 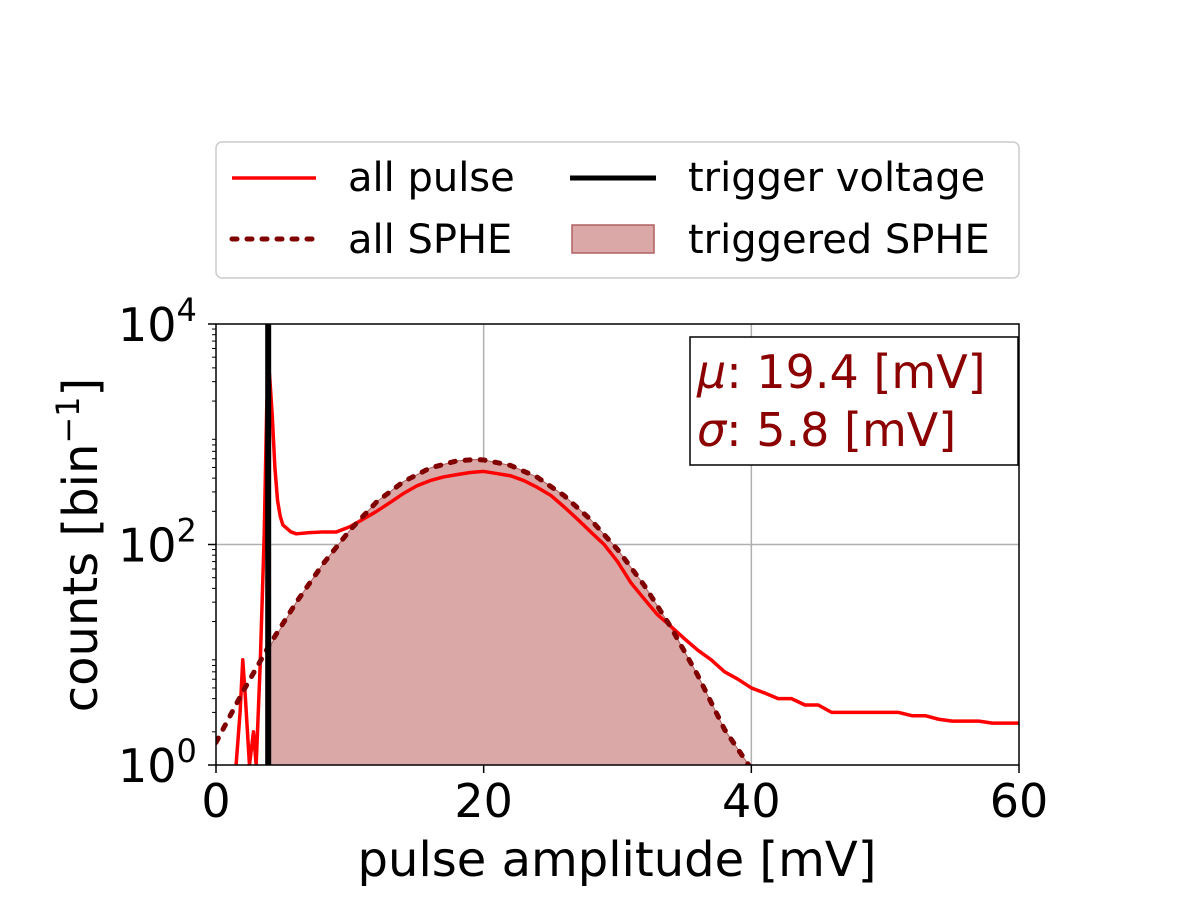 I want to click on mu-stat: μ: 19.4 [mV], so click(x=841, y=372).